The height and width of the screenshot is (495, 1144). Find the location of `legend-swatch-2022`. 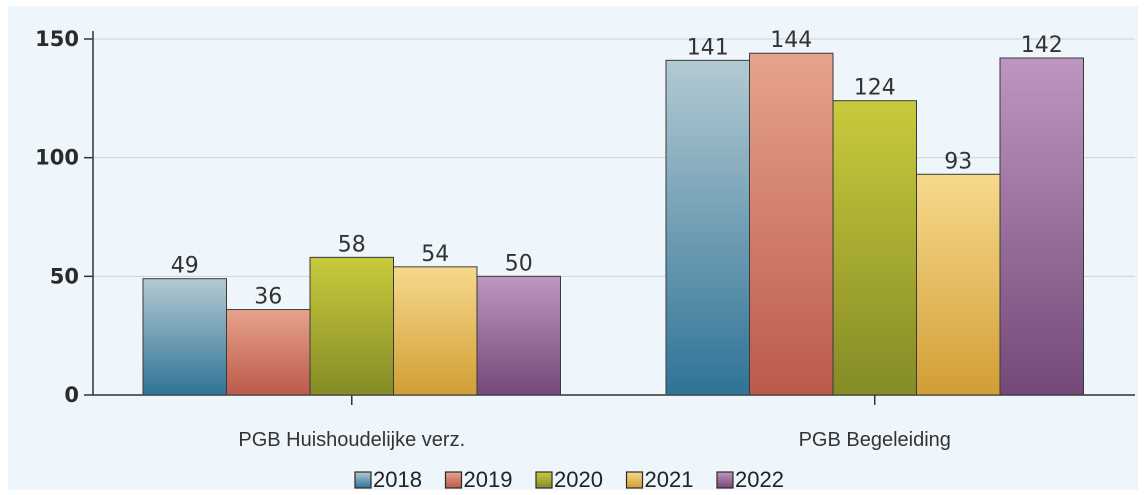

legend-swatch-2022 is located at coordinates (725, 480).